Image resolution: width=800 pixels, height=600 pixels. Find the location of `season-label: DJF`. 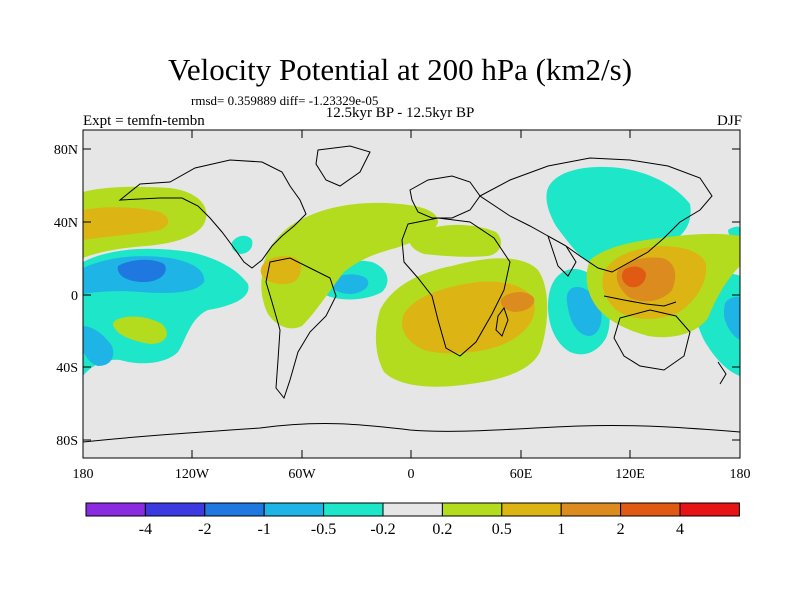

season-label: DJF is located at coordinates (729, 121).